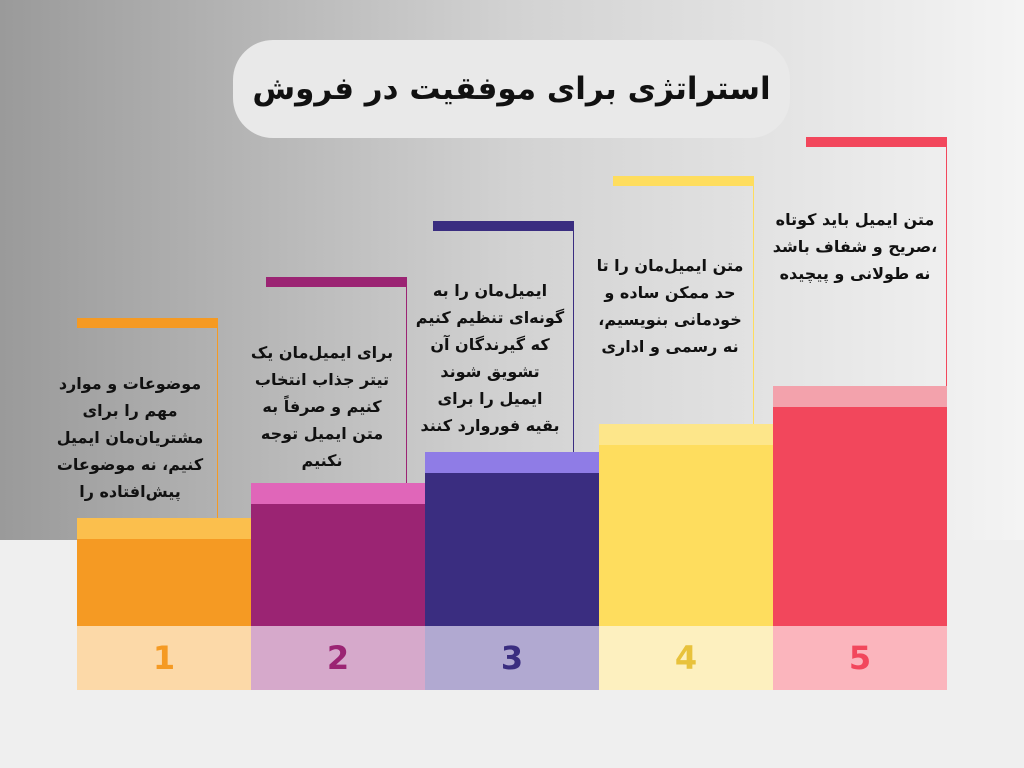  Describe the element at coordinates (855, 219) in the screenshot. I see `step-text-line: متن ایمیل باید کوتاه` at that location.